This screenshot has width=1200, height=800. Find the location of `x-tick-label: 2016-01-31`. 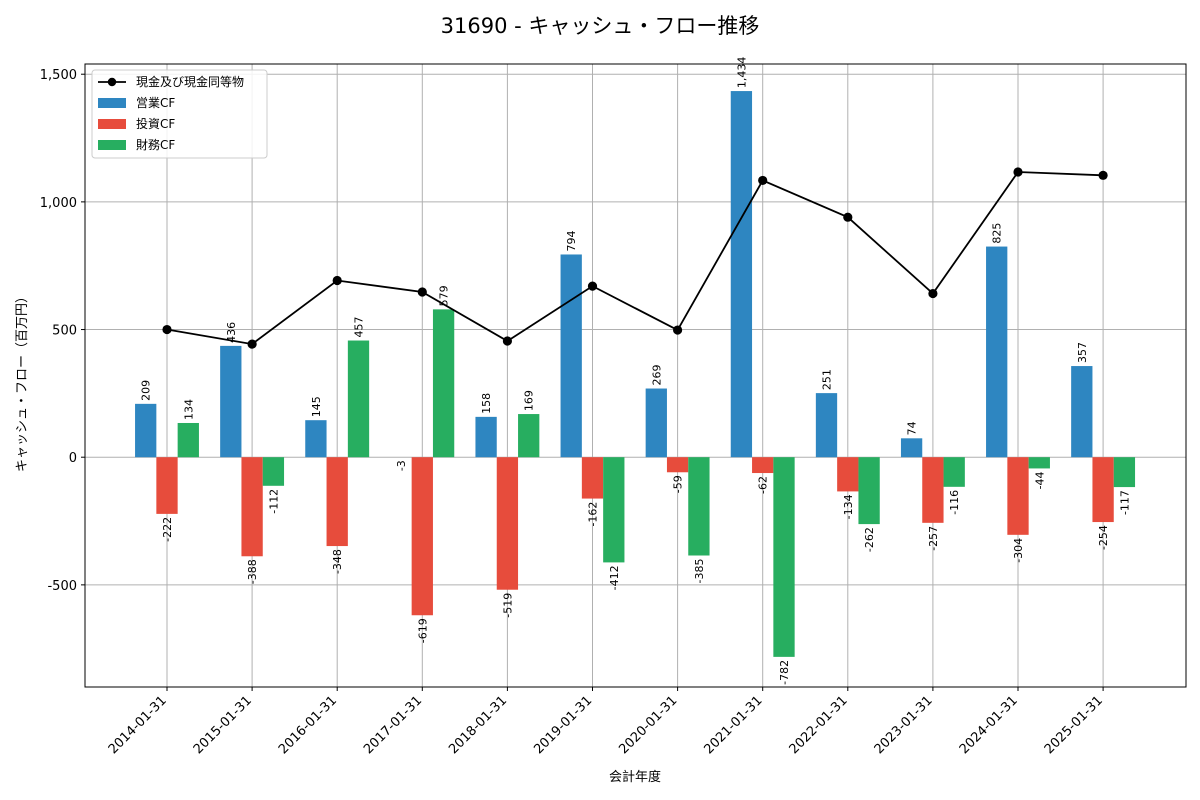

x-tick-label: 2016-01-31 is located at coordinates (308, 725).